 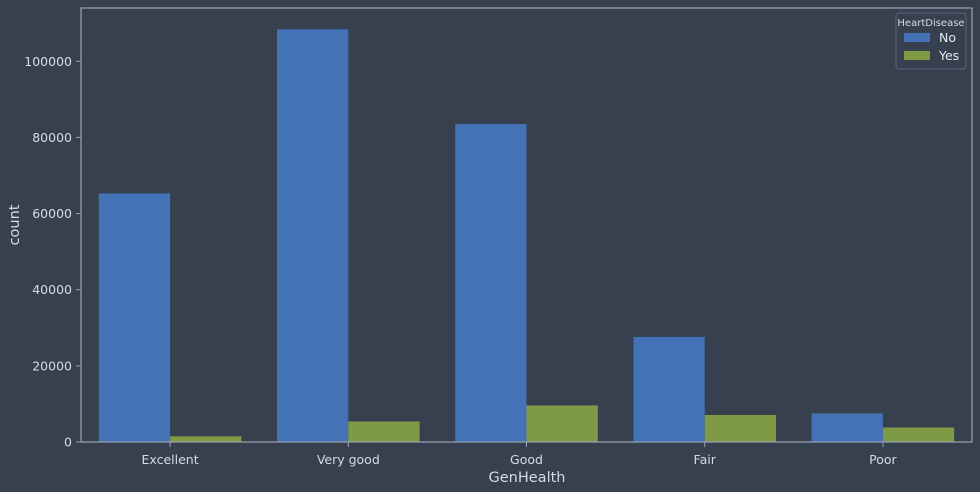 What do you see at coordinates (52, 289) in the screenshot?
I see `y-tick-label: 40000` at bounding box center [52, 289].